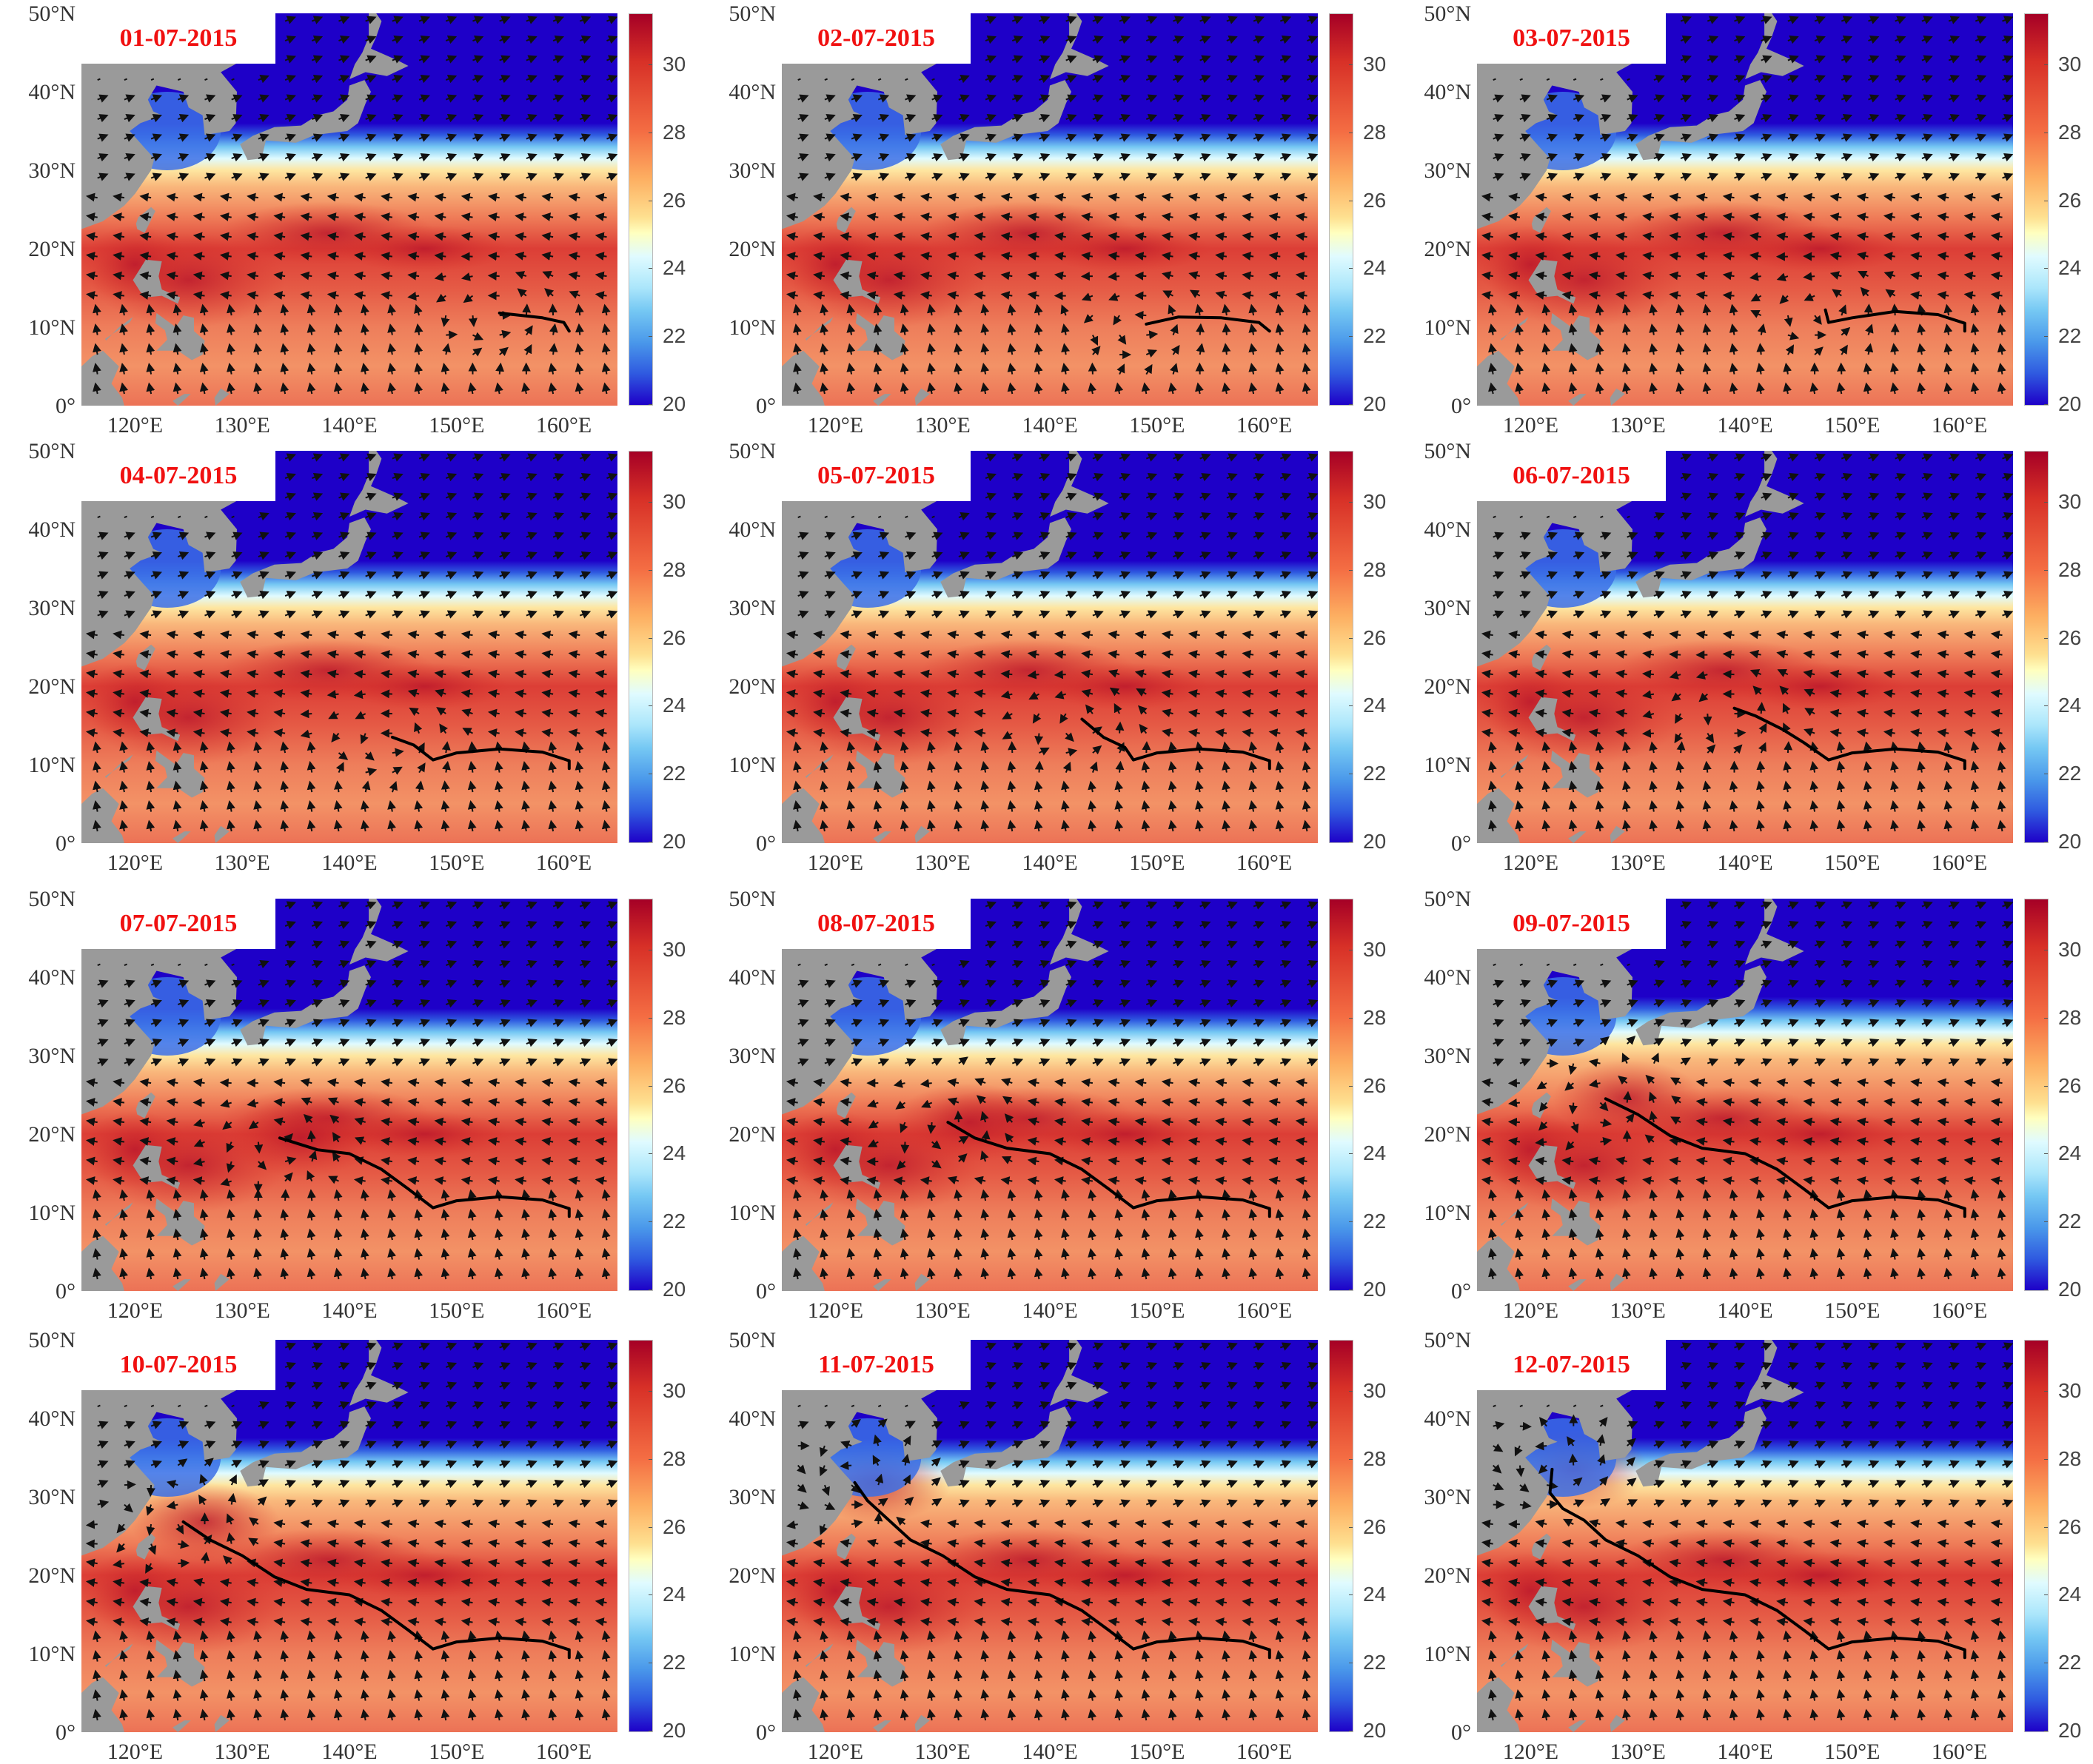 This screenshot has height=1764, width=2093. I want to click on colorbar-tick-label: 30, so click(674, 1391).